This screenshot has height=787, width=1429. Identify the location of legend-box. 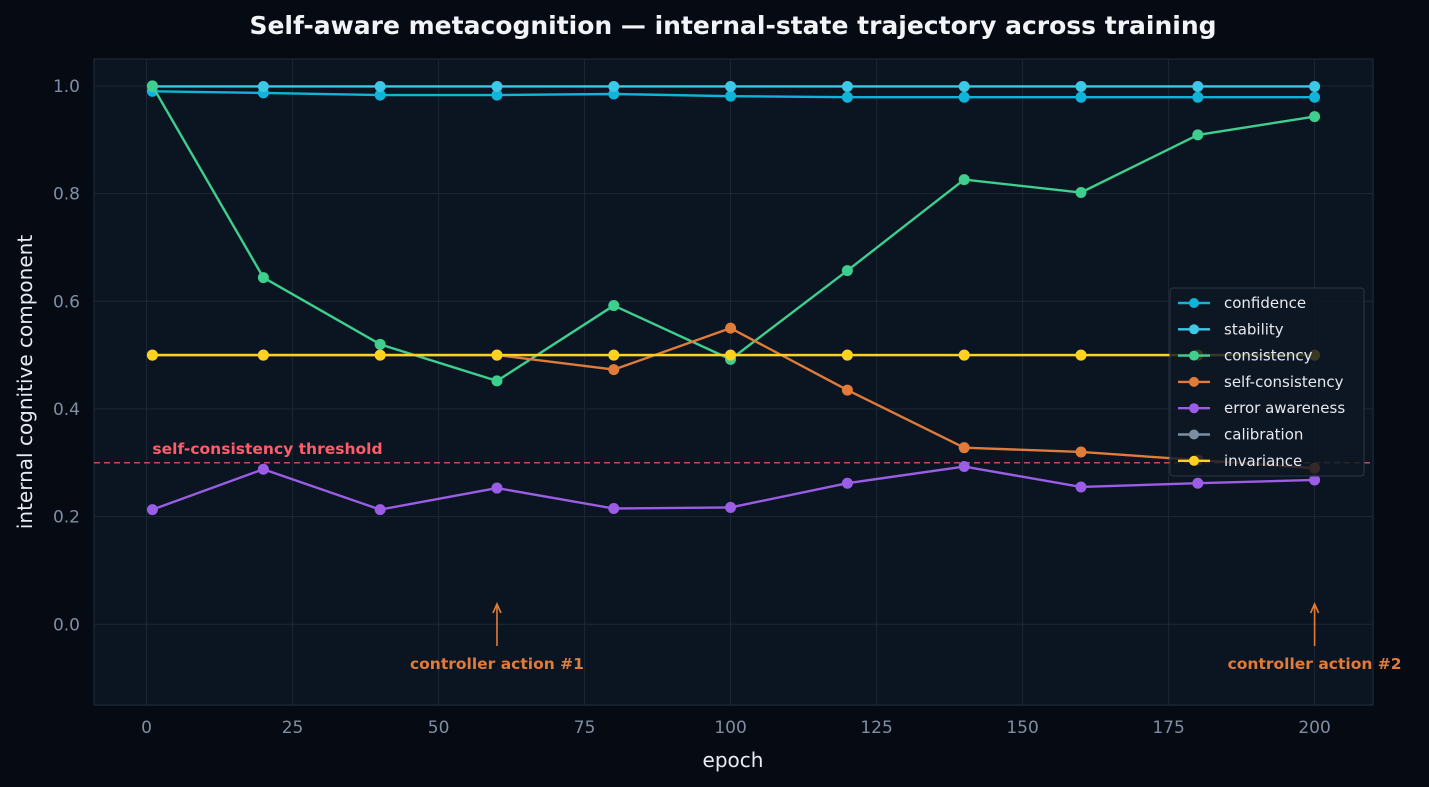
(1267, 382).